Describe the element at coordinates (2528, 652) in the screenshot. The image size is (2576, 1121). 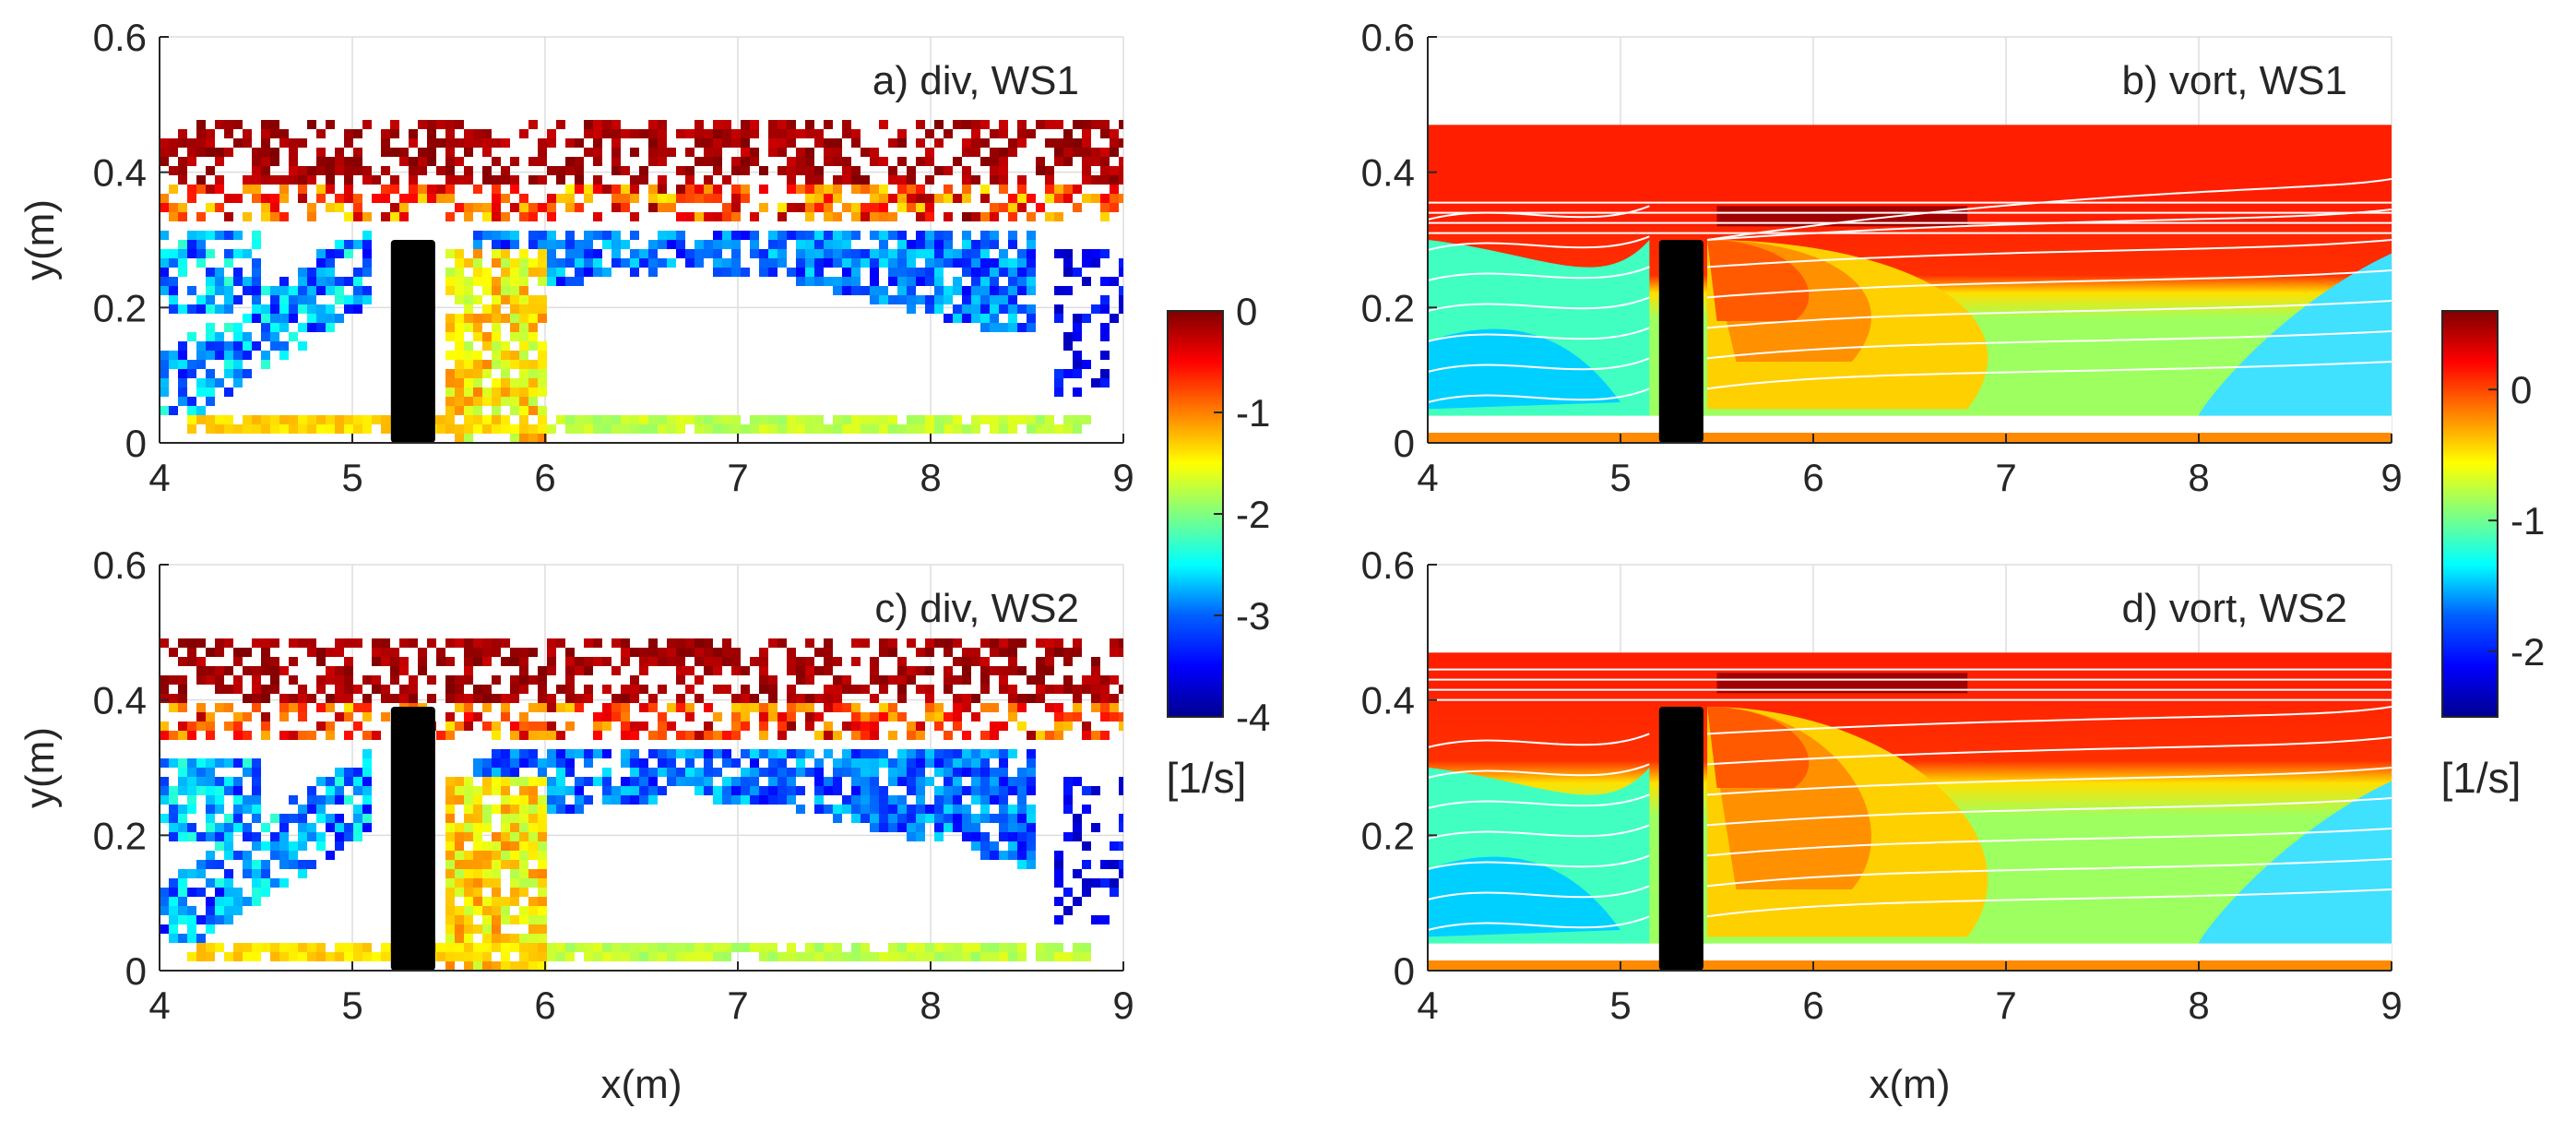
I see `colorbar-tick-label: -2` at that location.